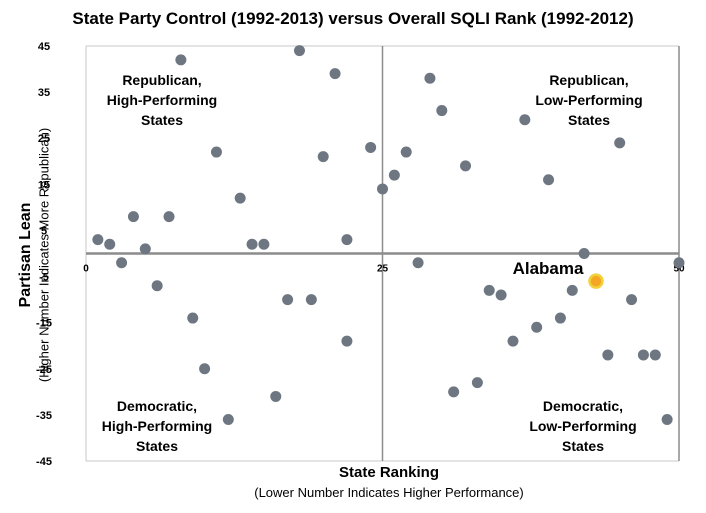 The width and height of the screenshot is (706, 513). What do you see at coordinates (589, 100) in the screenshot?
I see `quadrant-label-republican-low: Republican, Low-Performing States` at bounding box center [589, 100].